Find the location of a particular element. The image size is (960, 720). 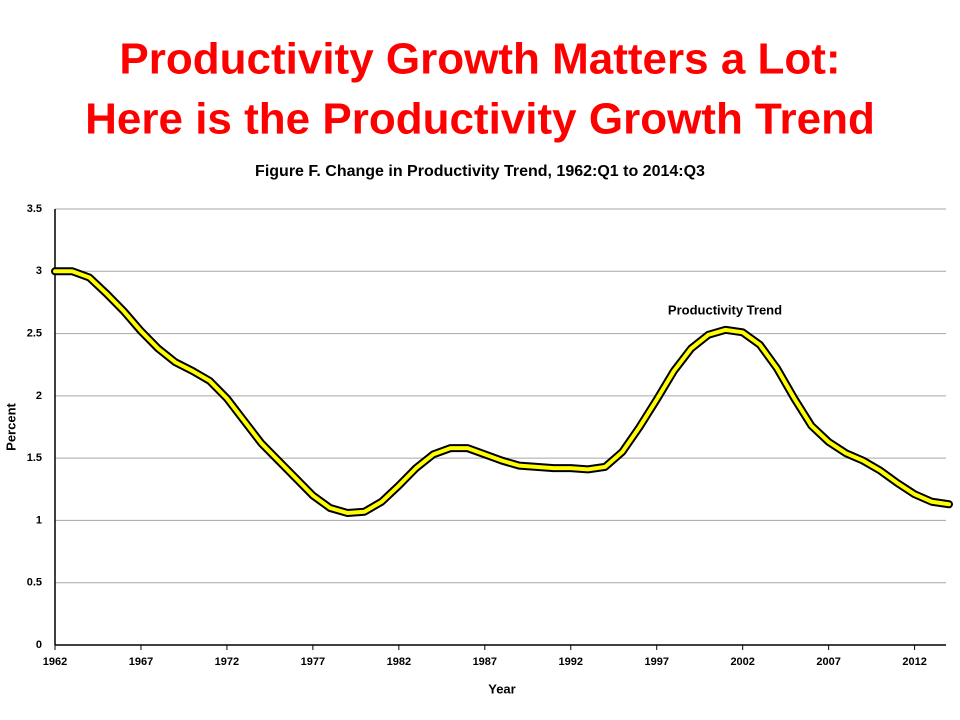

x-tick-label: 2002 is located at coordinates (742, 662).